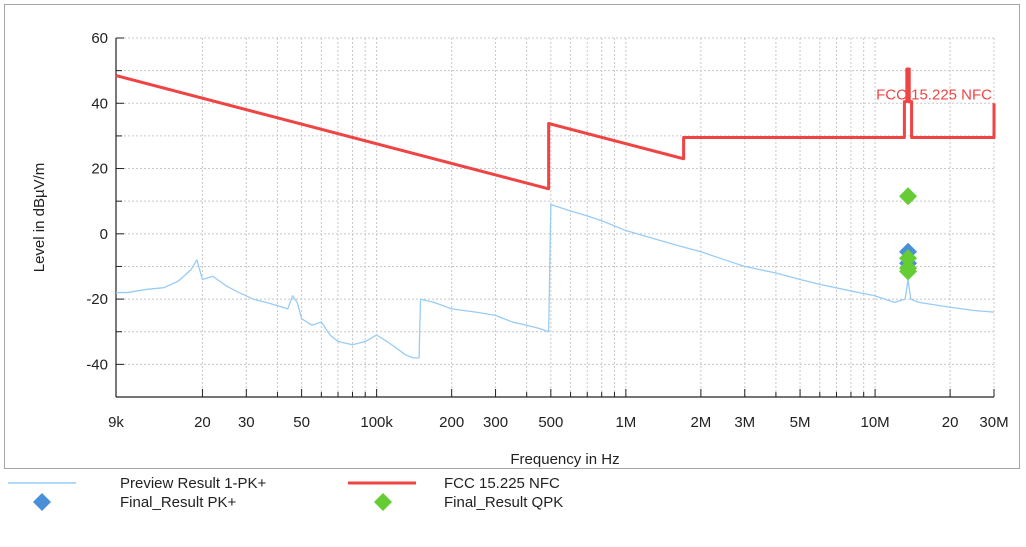 Image resolution: width=1026 pixels, height=547 pixels. Describe the element at coordinates (451, 422) in the screenshot. I see `x-tick-label: 200` at that location.